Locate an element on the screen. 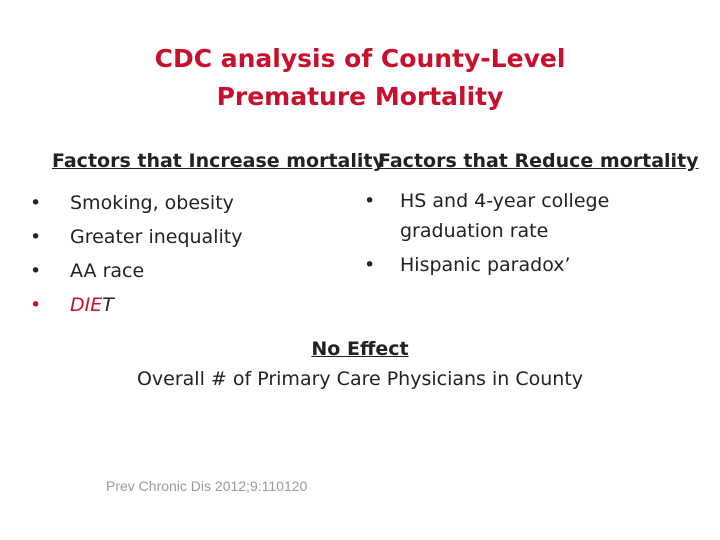 This screenshot has width=720, height=540. title-line-1: CDC analysis of County-Level is located at coordinates (360, 58).